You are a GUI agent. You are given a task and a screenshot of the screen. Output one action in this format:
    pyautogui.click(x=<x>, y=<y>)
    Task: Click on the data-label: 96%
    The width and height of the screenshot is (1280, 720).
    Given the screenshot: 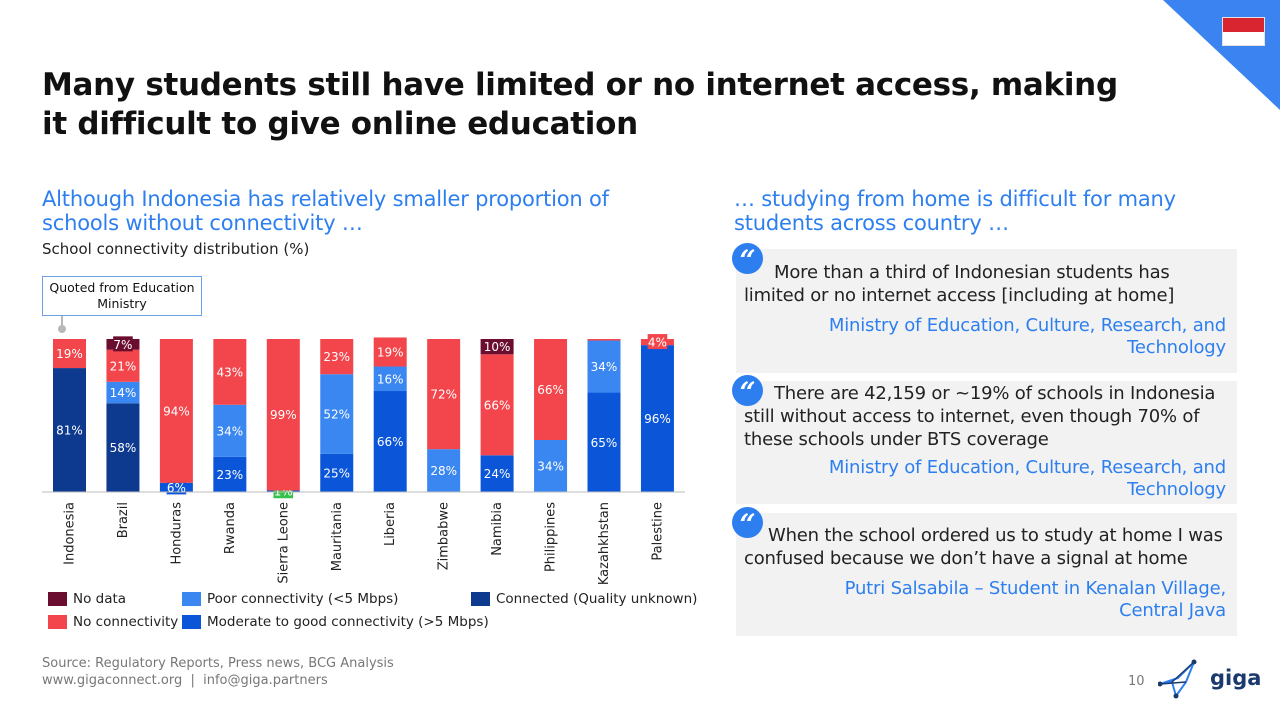 What is the action you would take?
    pyautogui.click(x=657, y=419)
    